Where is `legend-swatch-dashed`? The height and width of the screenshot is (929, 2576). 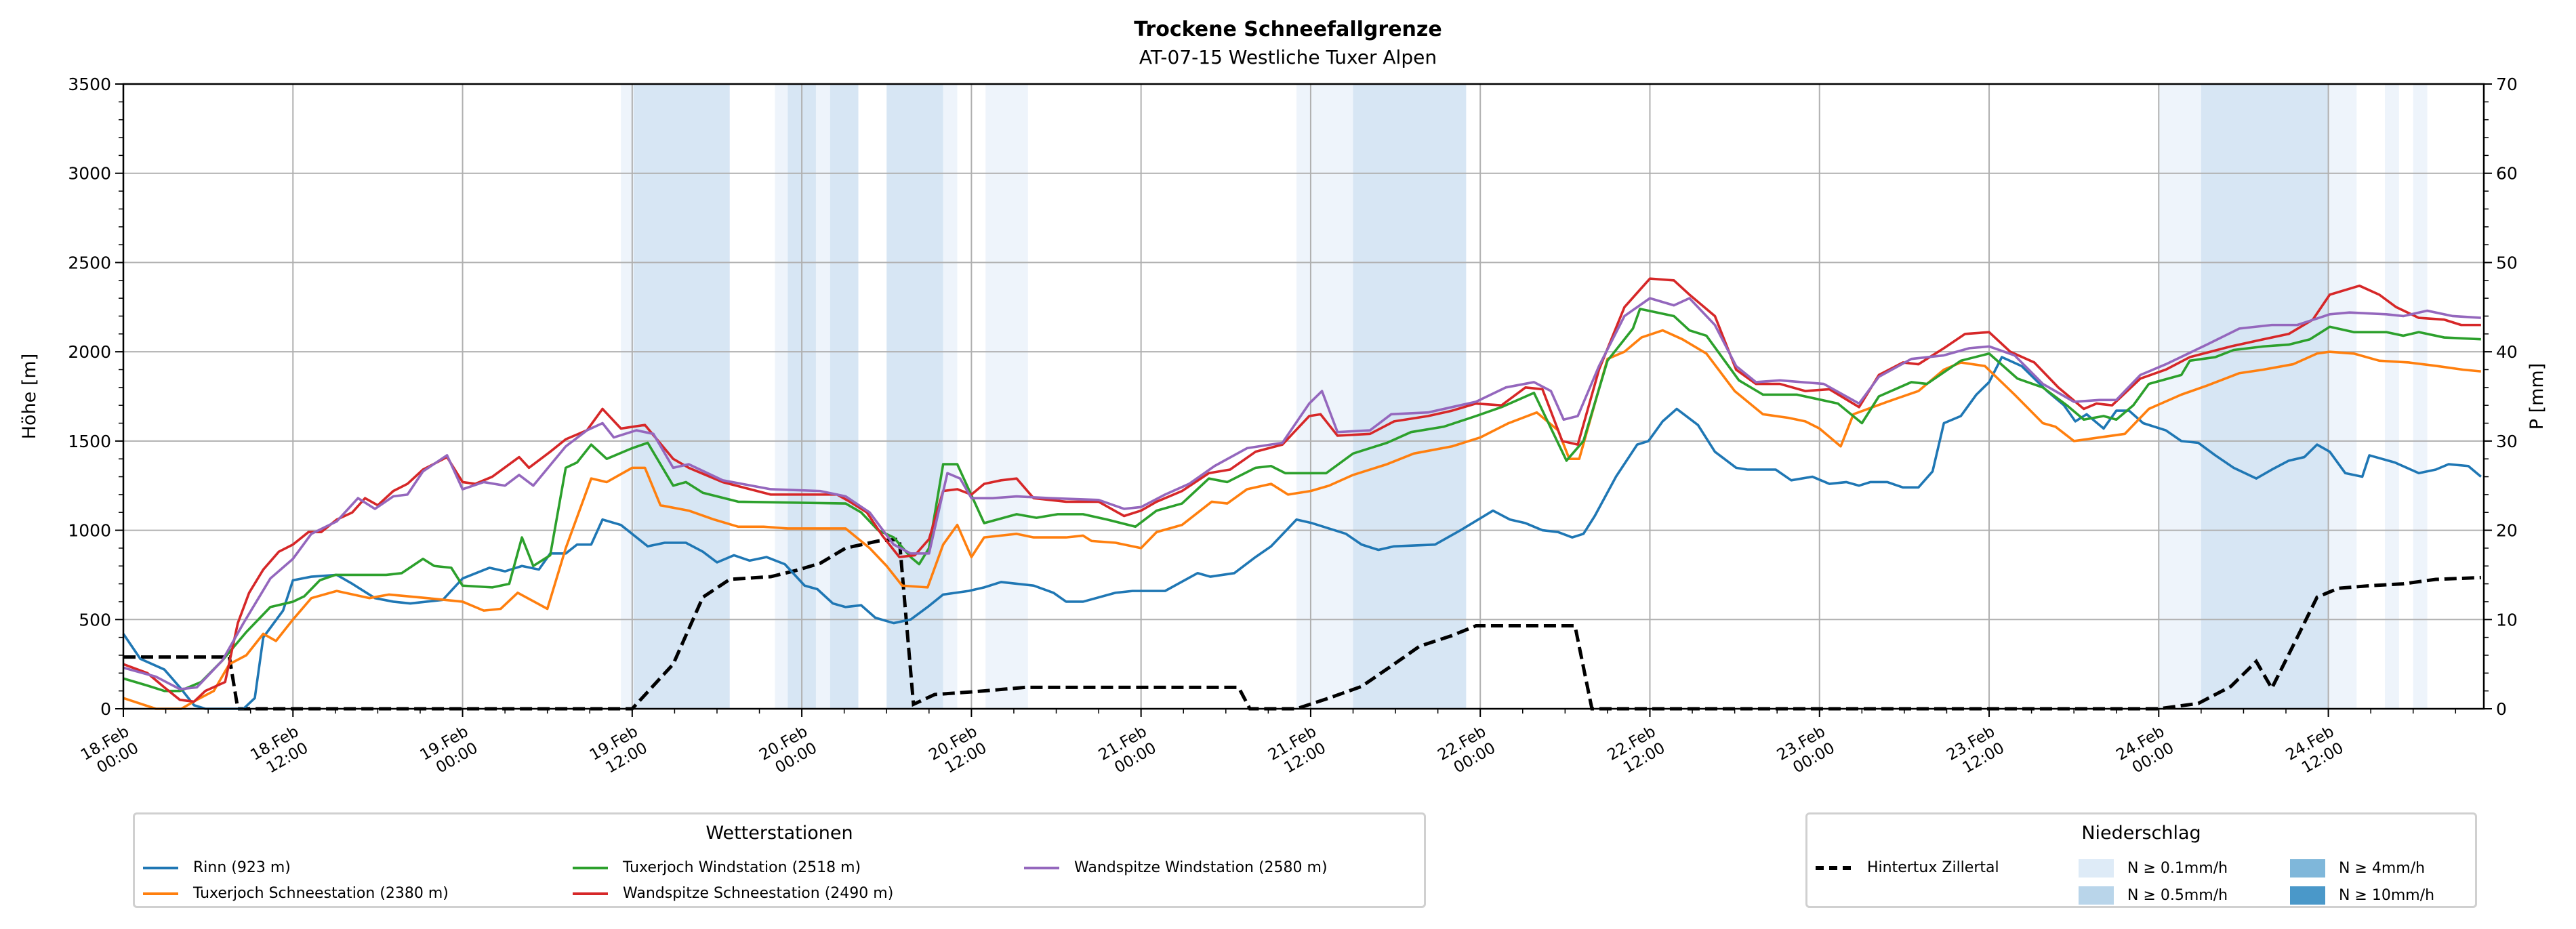
legend-swatch-dashed is located at coordinates (1834, 867).